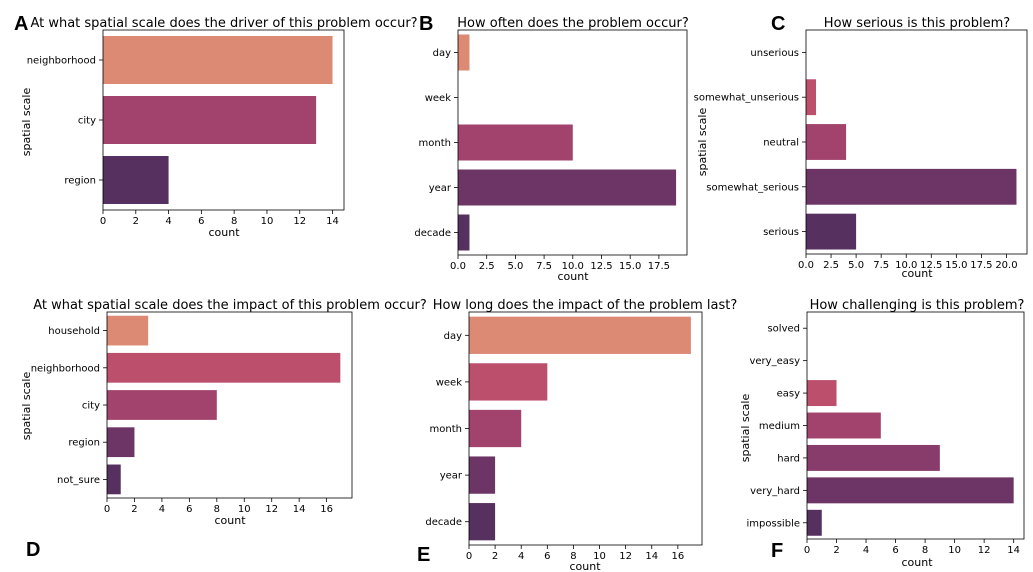 Image resolution: width=1033 pixels, height=572 pixels. Describe the element at coordinates (229, 405) in the screenshot. I see `axes-frame-d` at that location.